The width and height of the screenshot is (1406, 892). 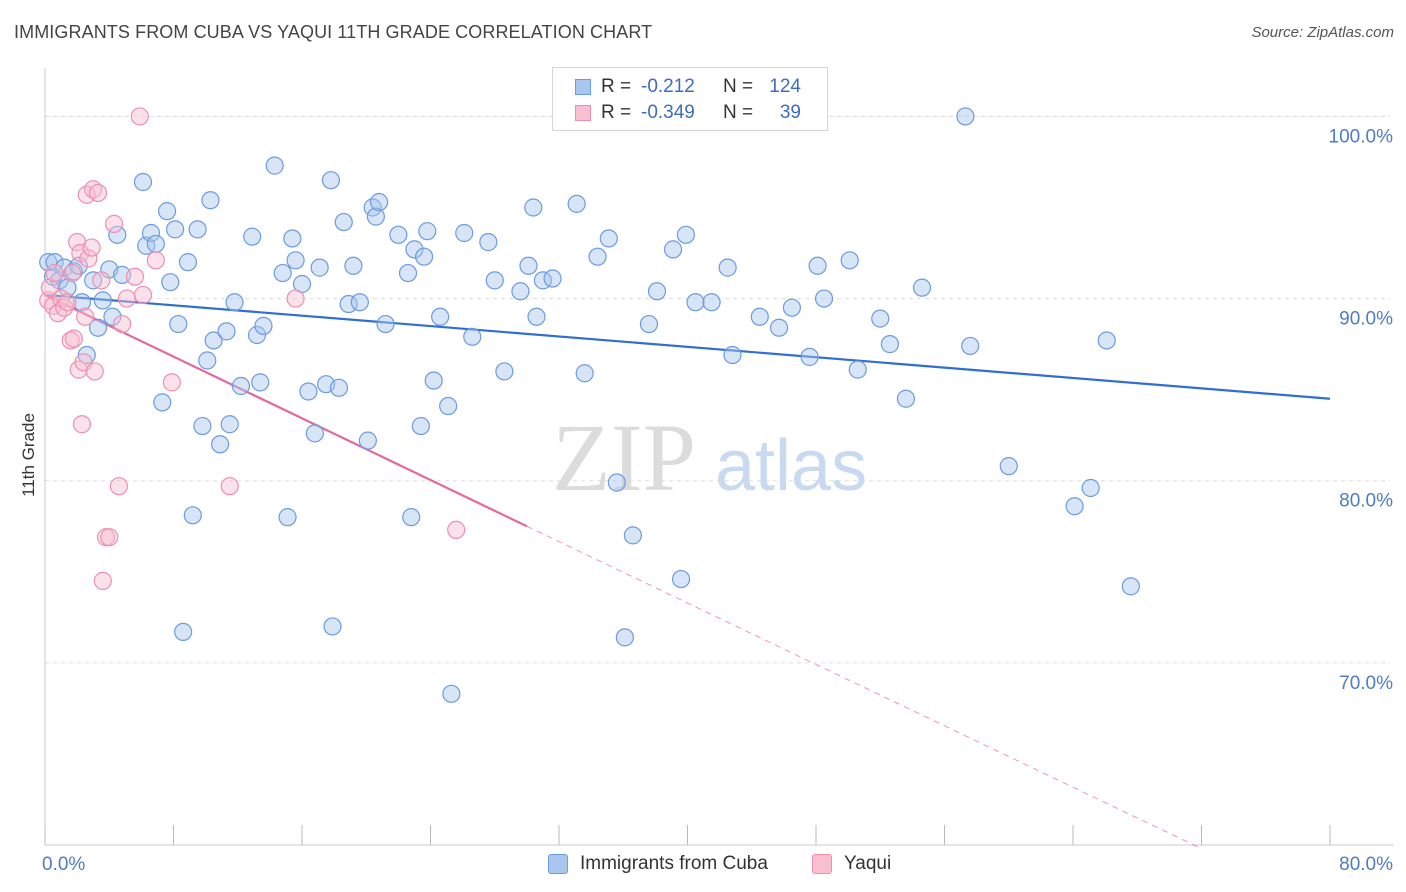 What do you see at coordinates (790, 112) in the screenshot?
I see `n-value: 39` at bounding box center [790, 112].